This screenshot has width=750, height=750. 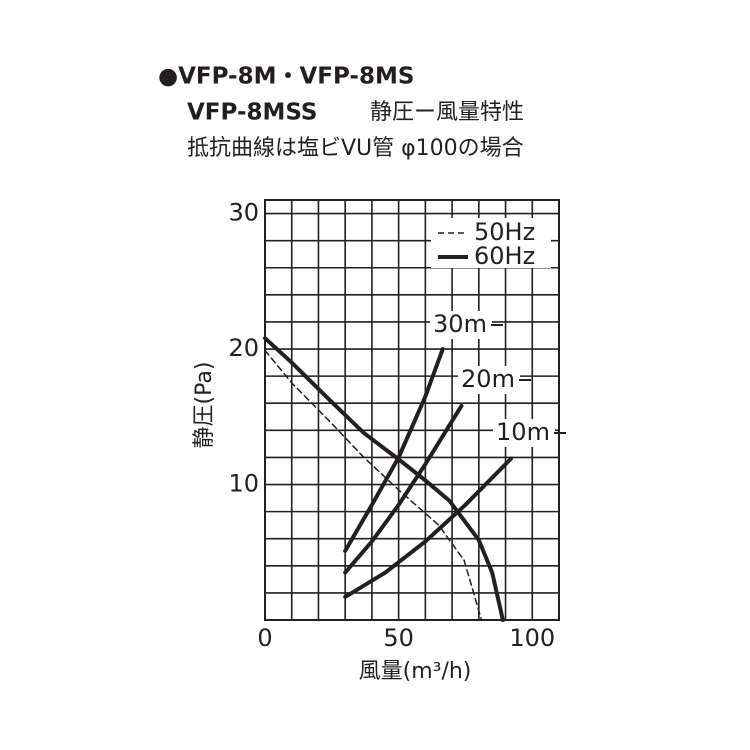 What do you see at coordinates (355, 148) in the screenshot?
I see `chart-note: 抵抗曲線は塩ビVU管 φ100の場合` at bounding box center [355, 148].